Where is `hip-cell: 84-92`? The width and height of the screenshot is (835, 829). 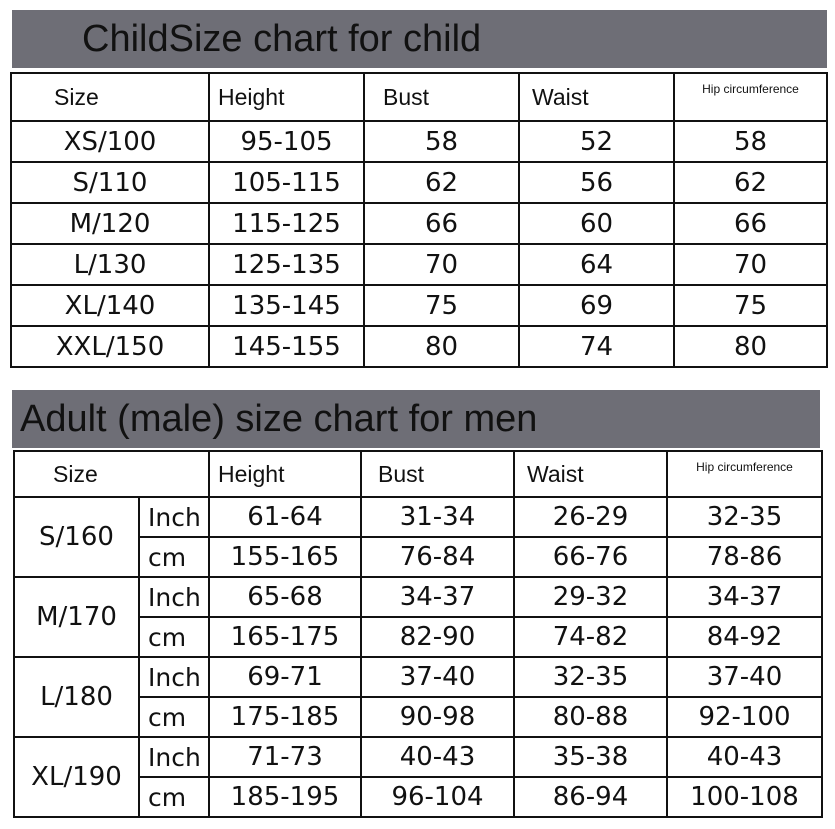 hip-cell: 84-92 is located at coordinates (744, 637).